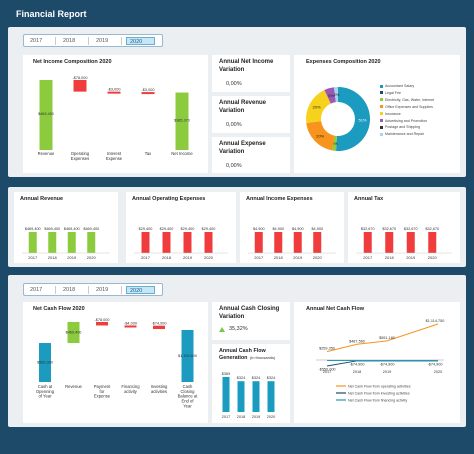 The image size is (474, 454). I want to click on annual-data-label: $29,400, so click(146, 229).